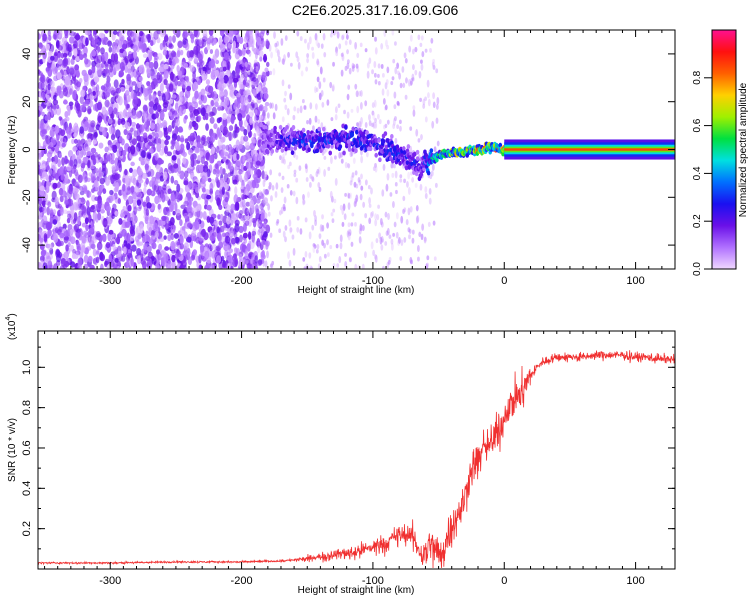 The height and width of the screenshot is (600, 750). What do you see at coordinates (12, 330) in the screenshot?
I see `snr-scale-prefix: (x10` at bounding box center [12, 330].